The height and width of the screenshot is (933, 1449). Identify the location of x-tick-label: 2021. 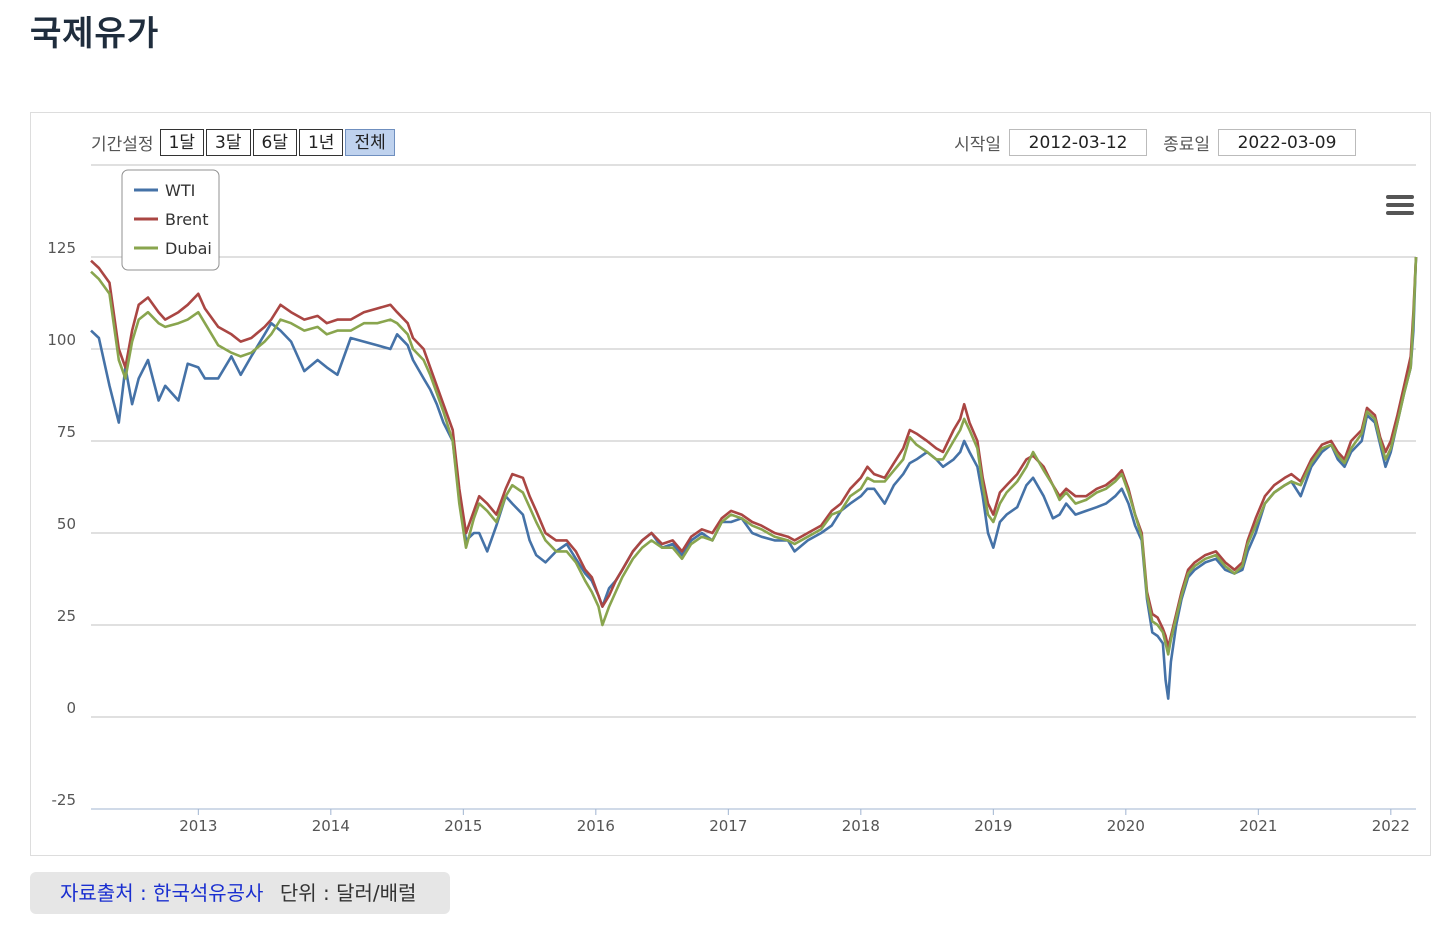
(1258, 826).